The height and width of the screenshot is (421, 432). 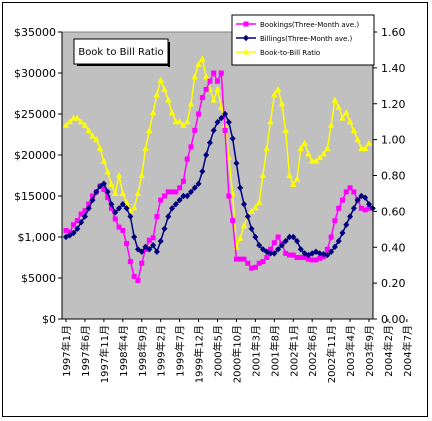 I want to click on x-tick-label: 2004年7月, so click(x=407, y=351).